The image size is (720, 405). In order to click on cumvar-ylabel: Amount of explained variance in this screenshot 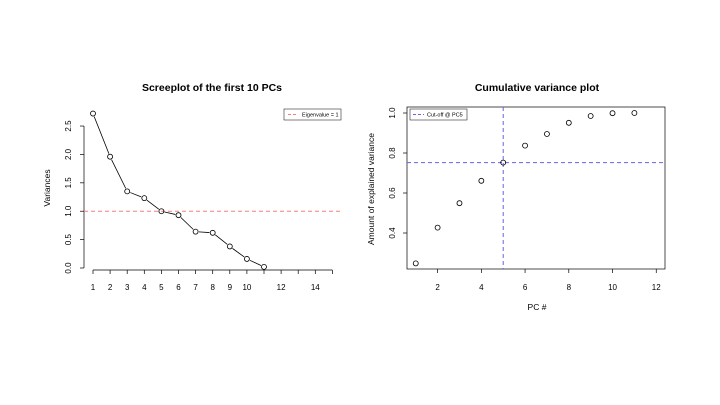, I will do `click(371, 189)`.